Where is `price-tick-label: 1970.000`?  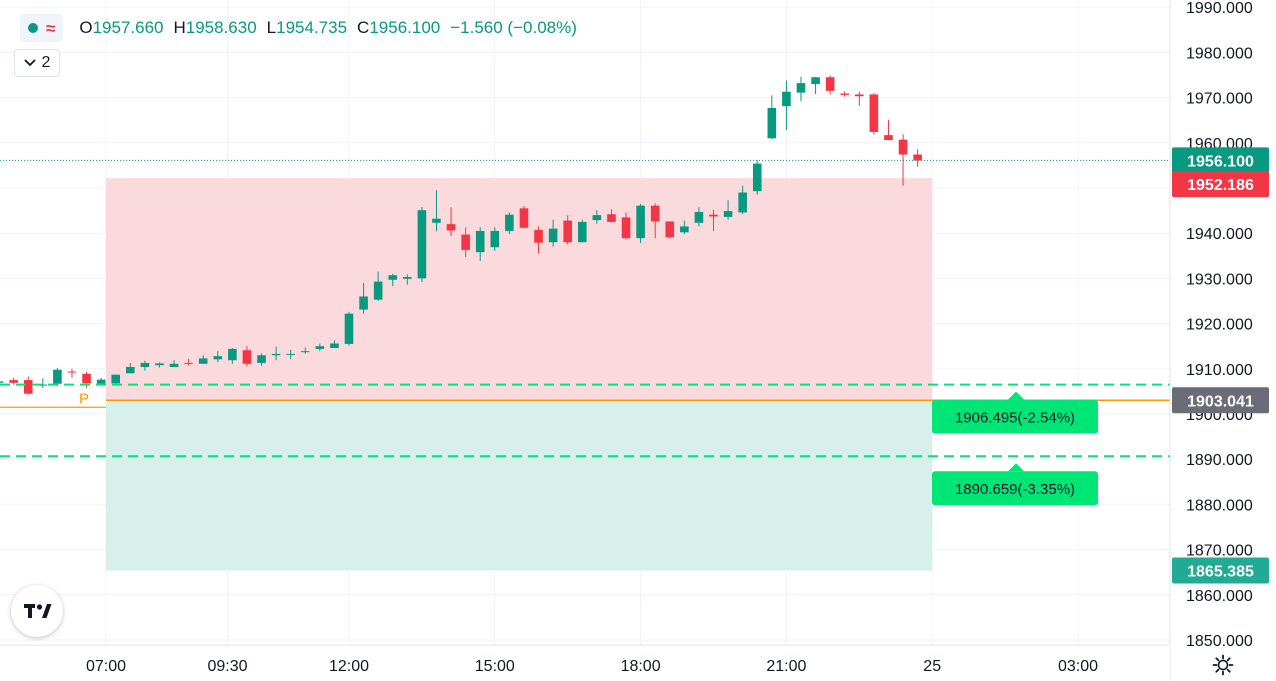 price-tick-label: 1970.000 is located at coordinates (1219, 99).